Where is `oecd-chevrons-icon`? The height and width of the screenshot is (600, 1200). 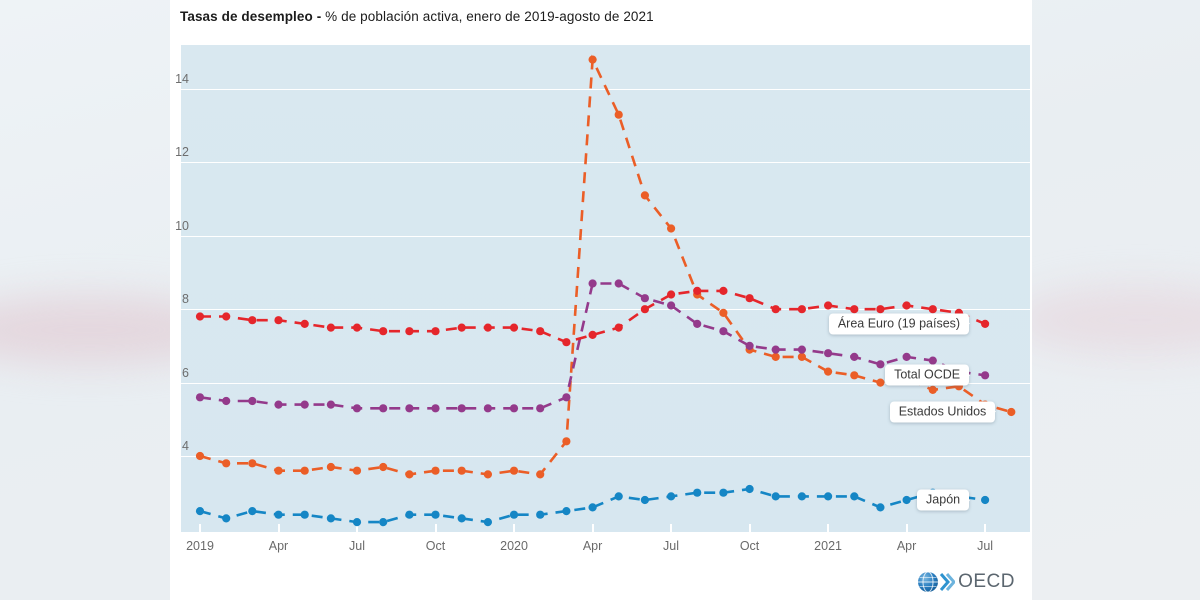
oecd-chevrons-icon is located at coordinates (947, 582).